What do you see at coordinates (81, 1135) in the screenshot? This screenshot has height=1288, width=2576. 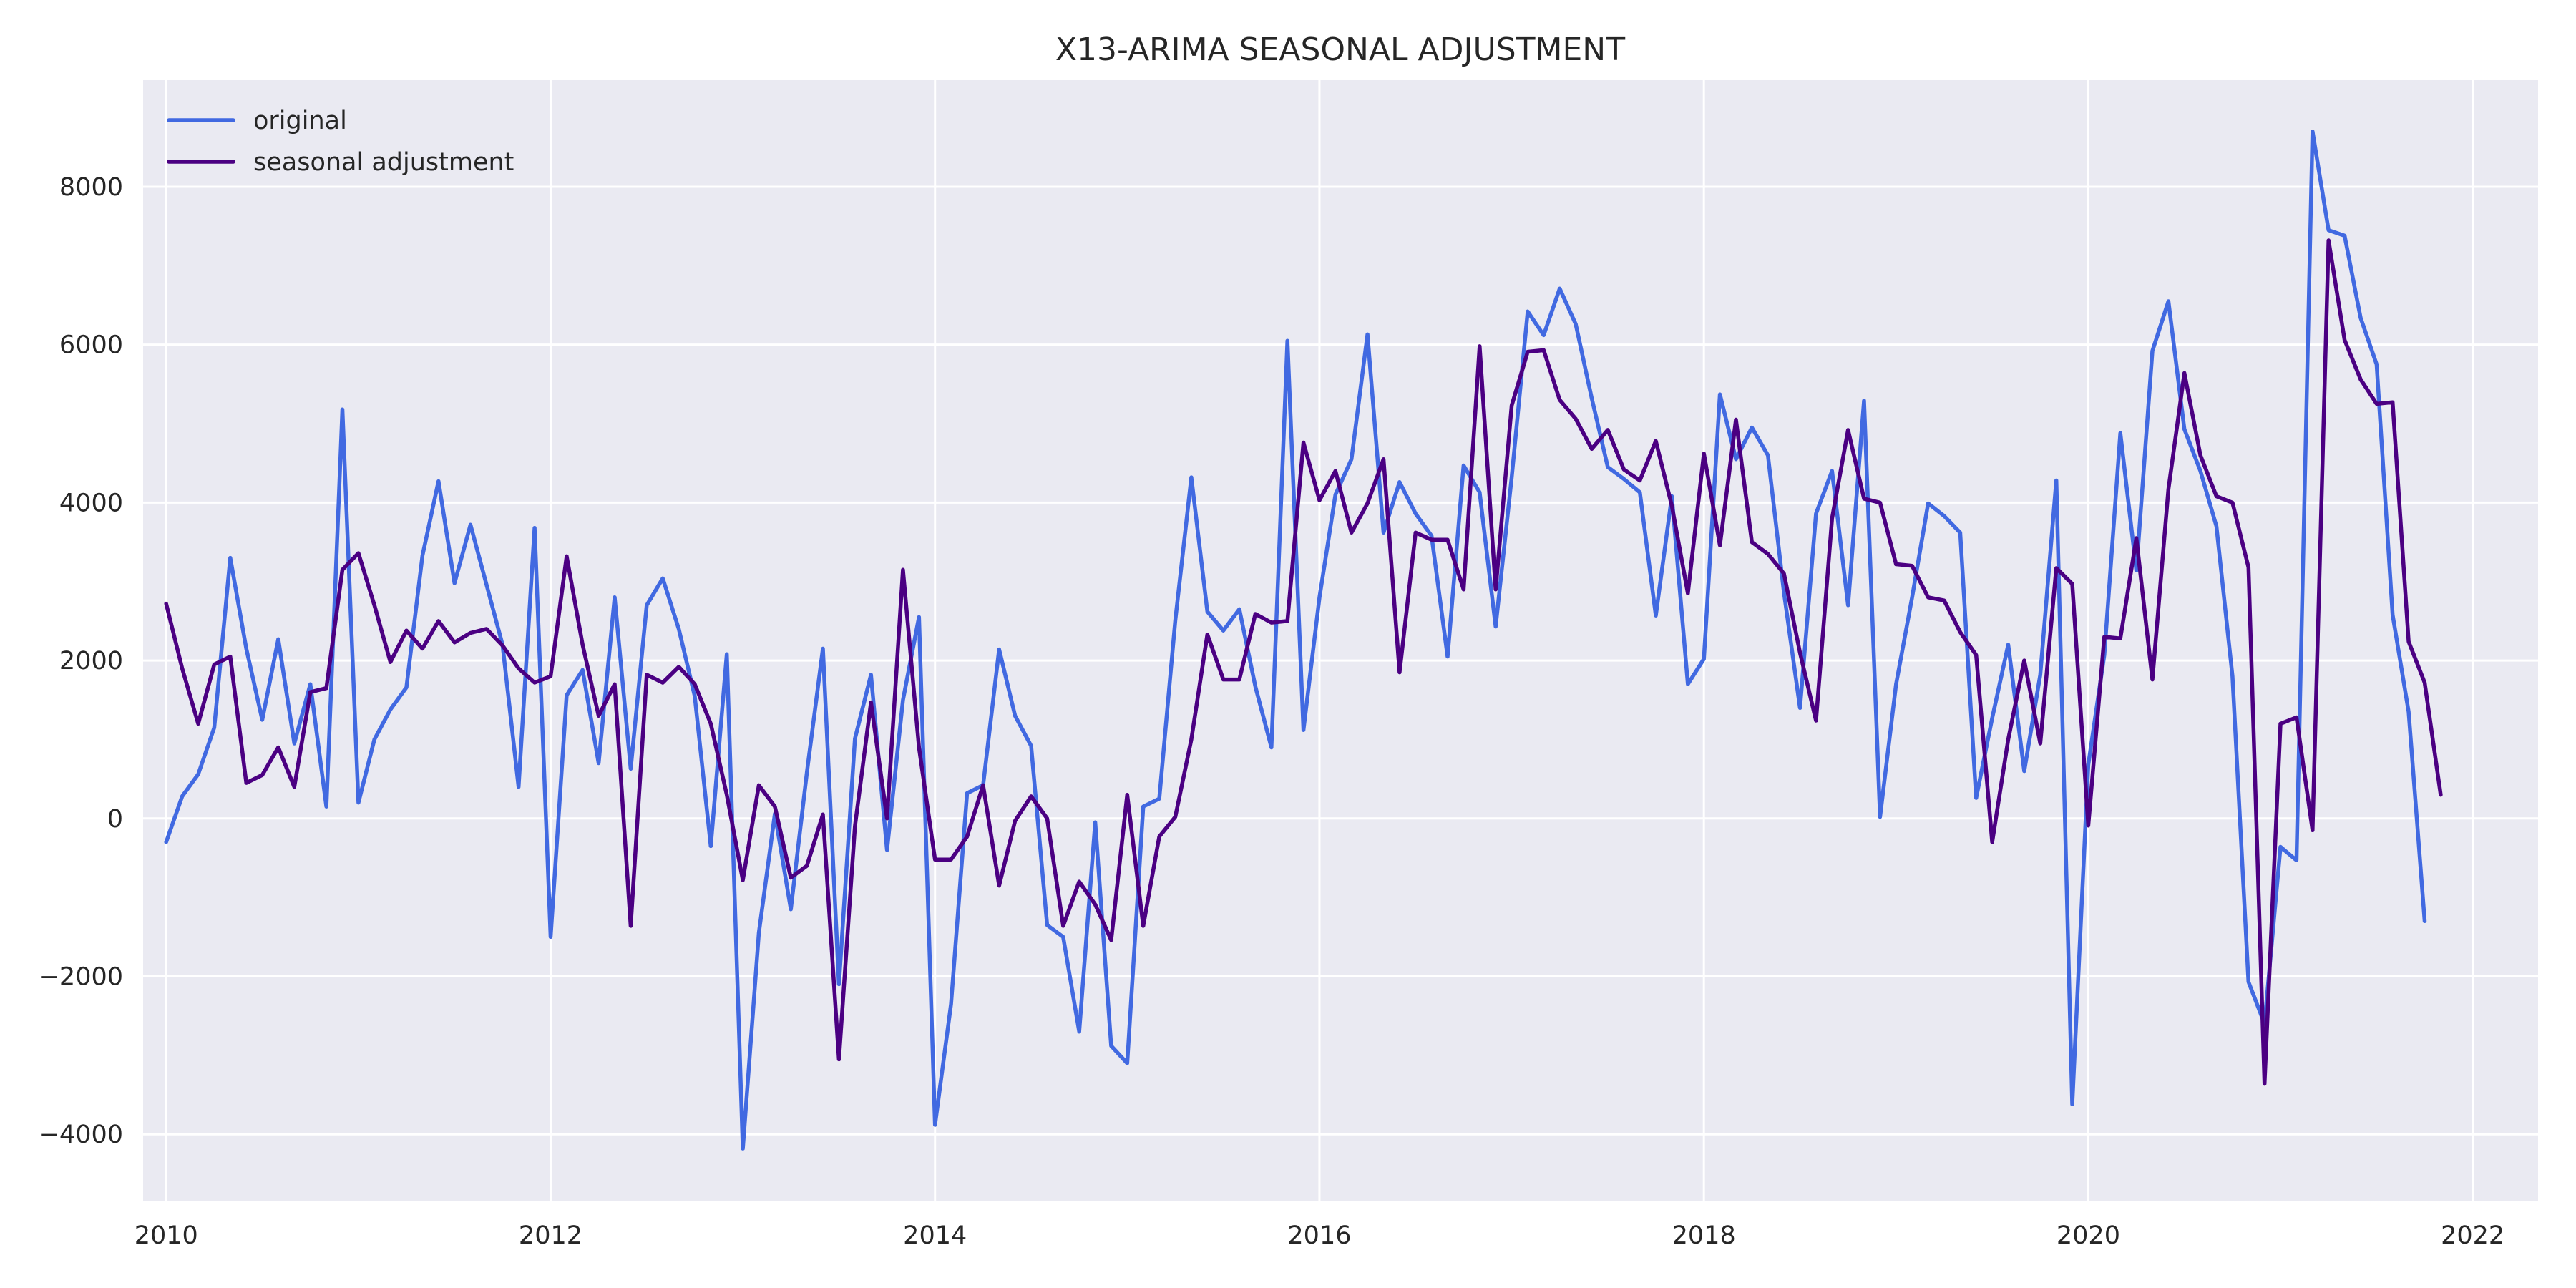 I see `y-tick-label: −4000` at bounding box center [81, 1135].